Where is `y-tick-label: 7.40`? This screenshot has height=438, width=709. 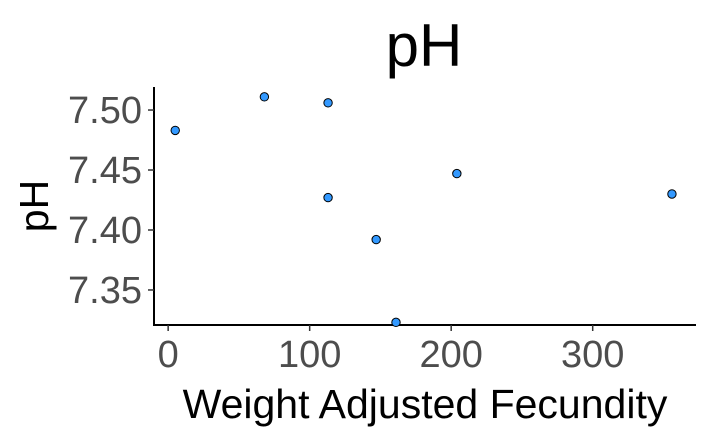 y-tick-label: 7.40 is located at coordinates (105, 231).